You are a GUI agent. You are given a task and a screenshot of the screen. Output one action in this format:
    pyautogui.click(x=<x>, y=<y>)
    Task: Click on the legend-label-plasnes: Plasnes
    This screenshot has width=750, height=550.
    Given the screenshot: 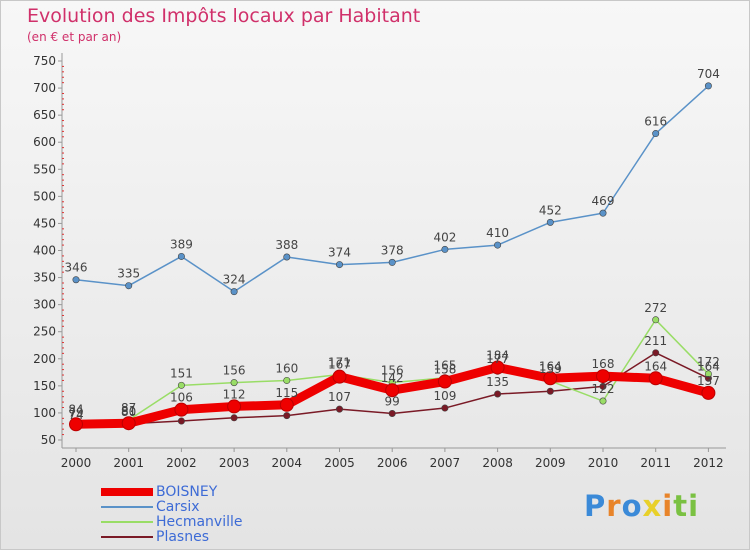 What is the action you would take?
    pyautogui.click(x=182, y=537)
    